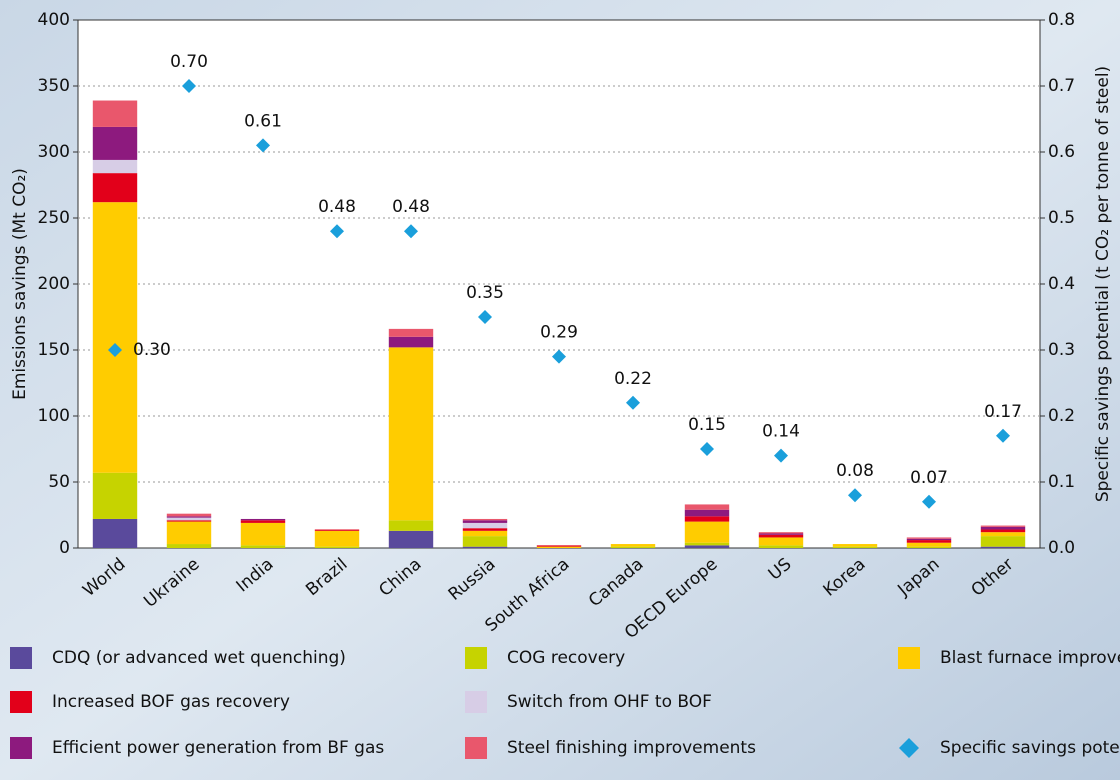 Image resolution: width=1120 pixels, height=780 pixels. I want to click on legend-label: Steel finishing improvements, so click(631, 748).